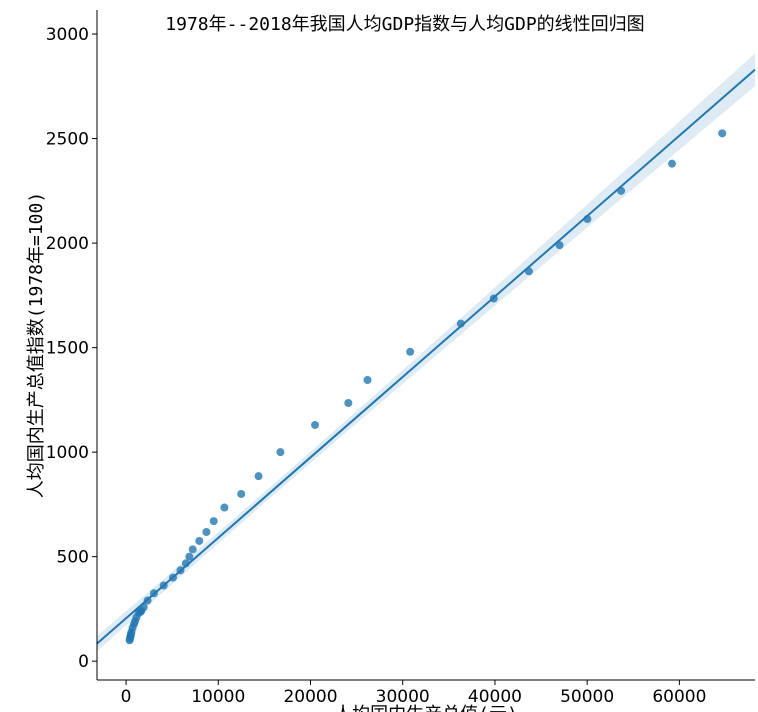 The height and width of the screenshot is (712, 758). Describe the element at coordinates (67, 35) in the screenshot. I see `y-tick-label: 3000` at that location.